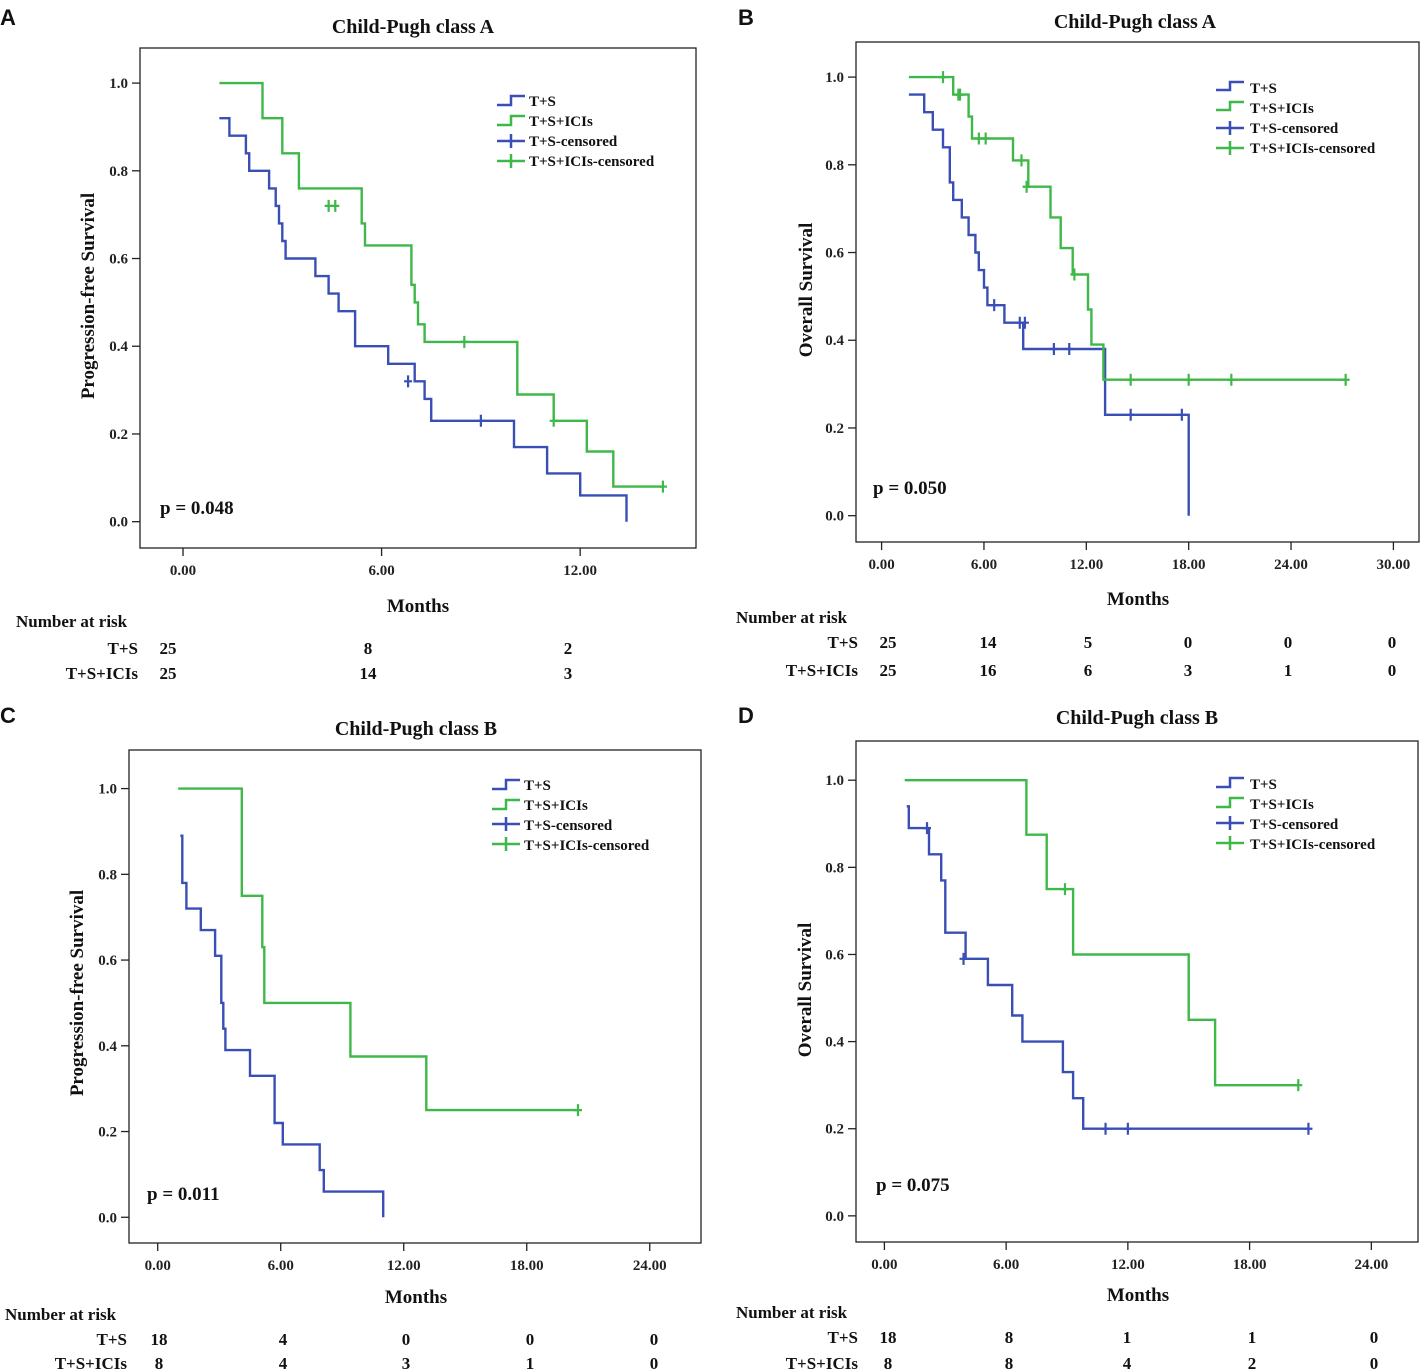 The image size is (1422, 1371). What do you see at coordinates (183, 571) in the screenshot?
I see `x-tick-label: 0.00` at bounding box center [183, 571].